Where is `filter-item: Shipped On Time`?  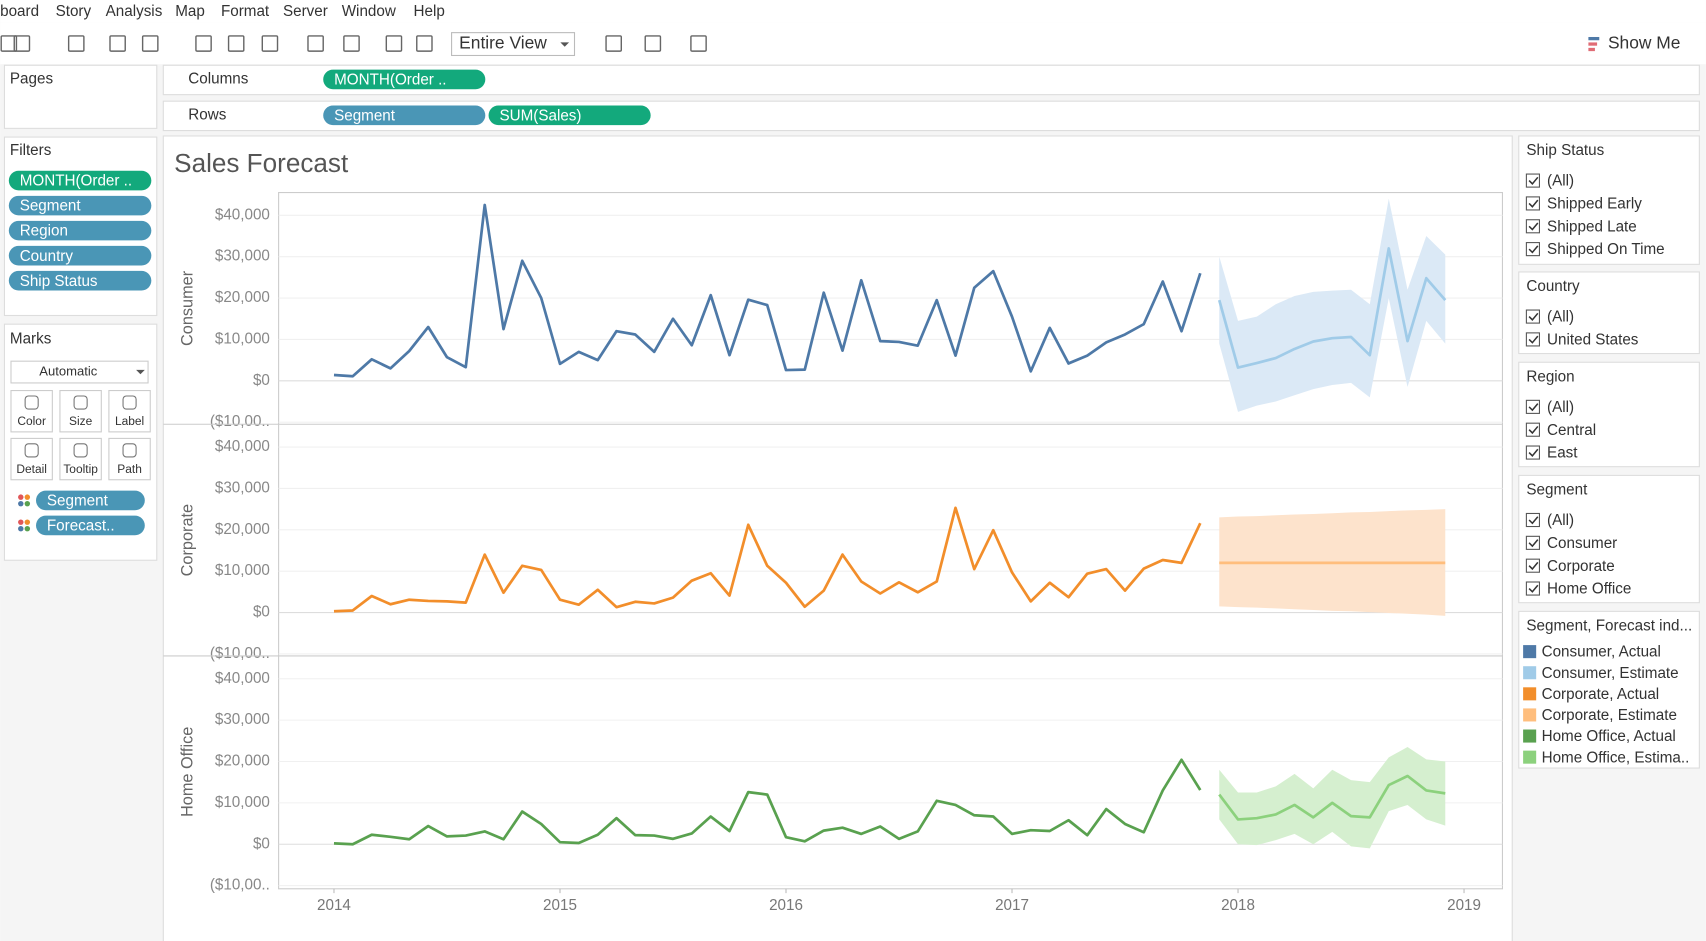 filter-item: Shipped On Time is located at coordinates (1606, 249).